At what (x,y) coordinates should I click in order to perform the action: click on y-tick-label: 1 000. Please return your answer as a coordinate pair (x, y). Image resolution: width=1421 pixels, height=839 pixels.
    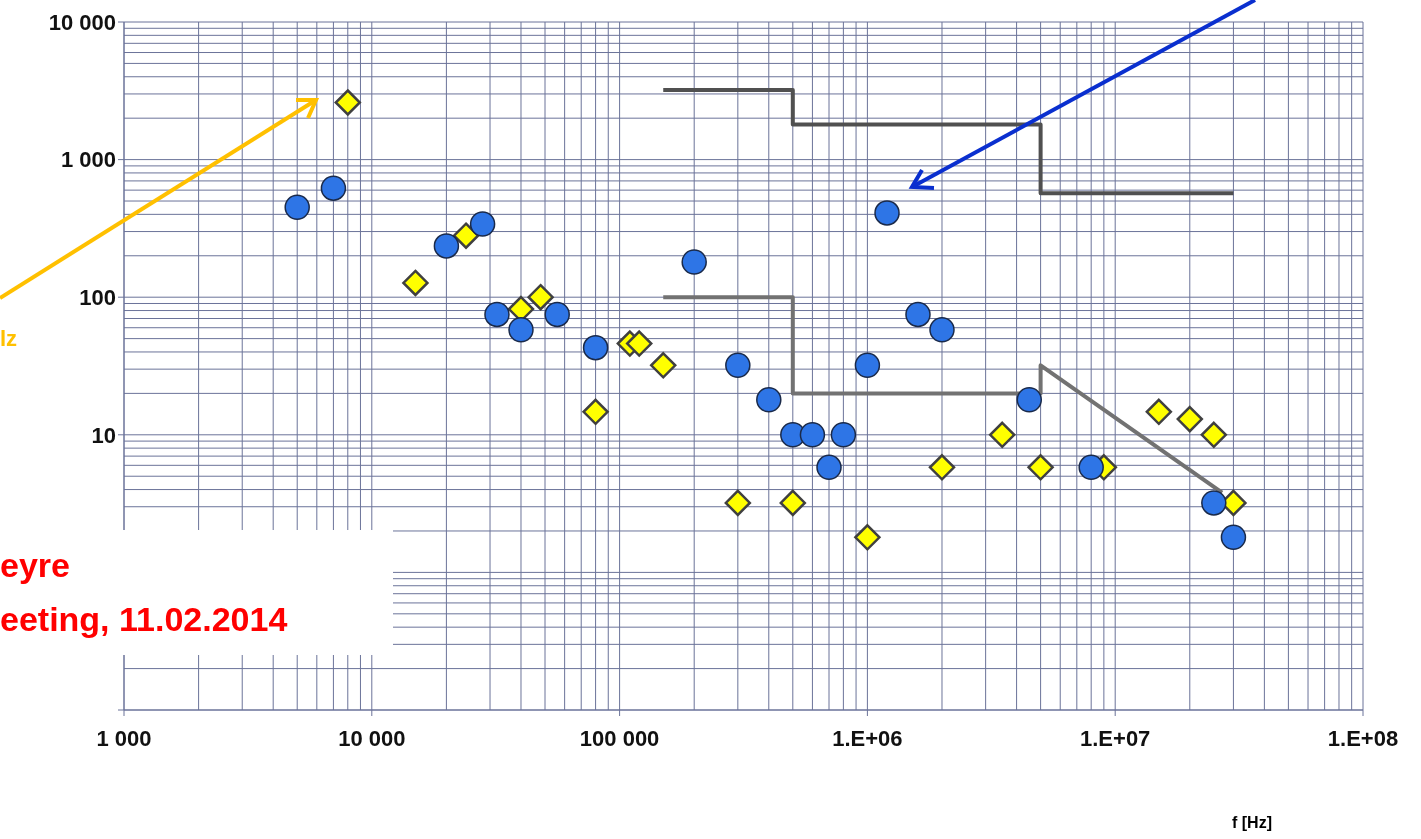
    Looking at the image, I should click on (88, 160).